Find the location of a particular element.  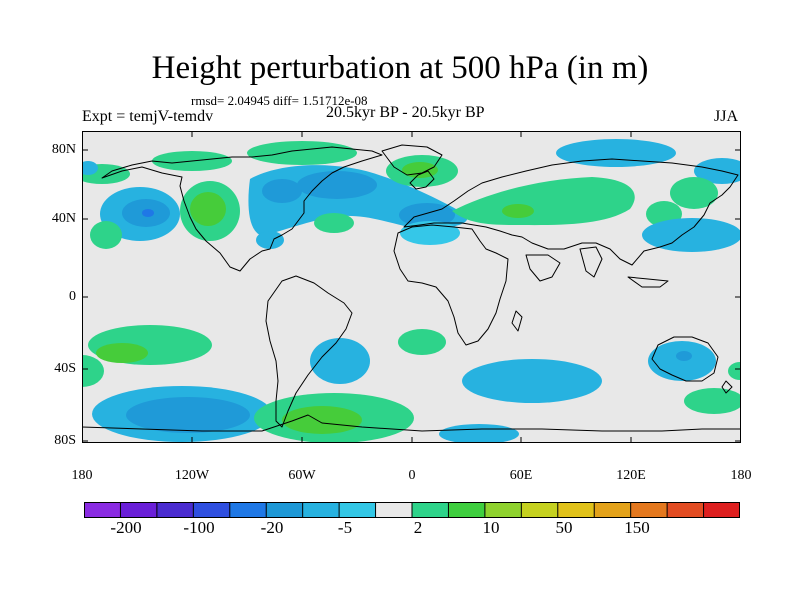

colorbar-label: -100 is located at coordinates (199, 527).